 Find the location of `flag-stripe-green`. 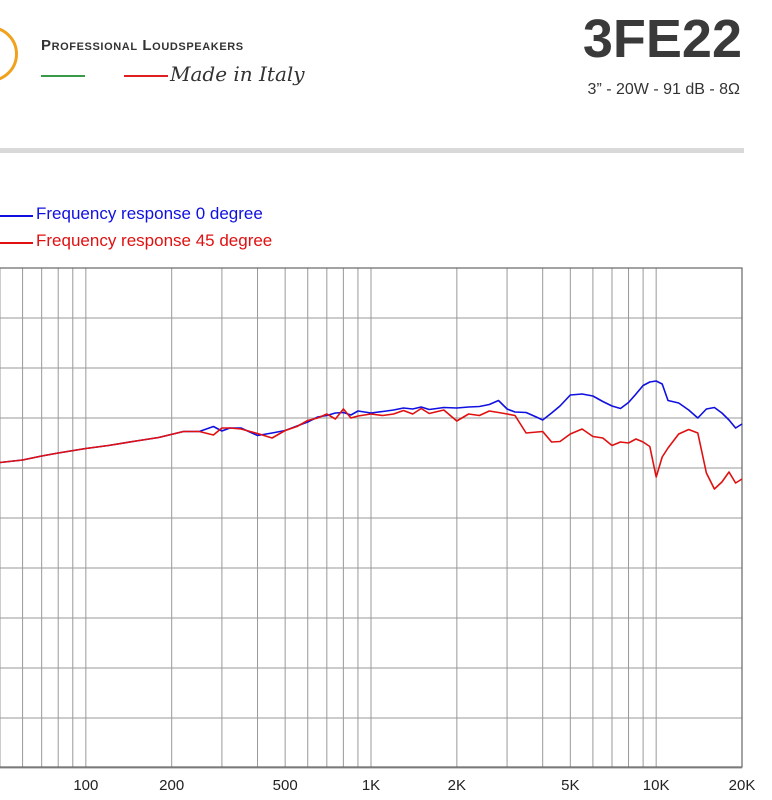

flag-stripe-green is located at coordinates (63, 76).